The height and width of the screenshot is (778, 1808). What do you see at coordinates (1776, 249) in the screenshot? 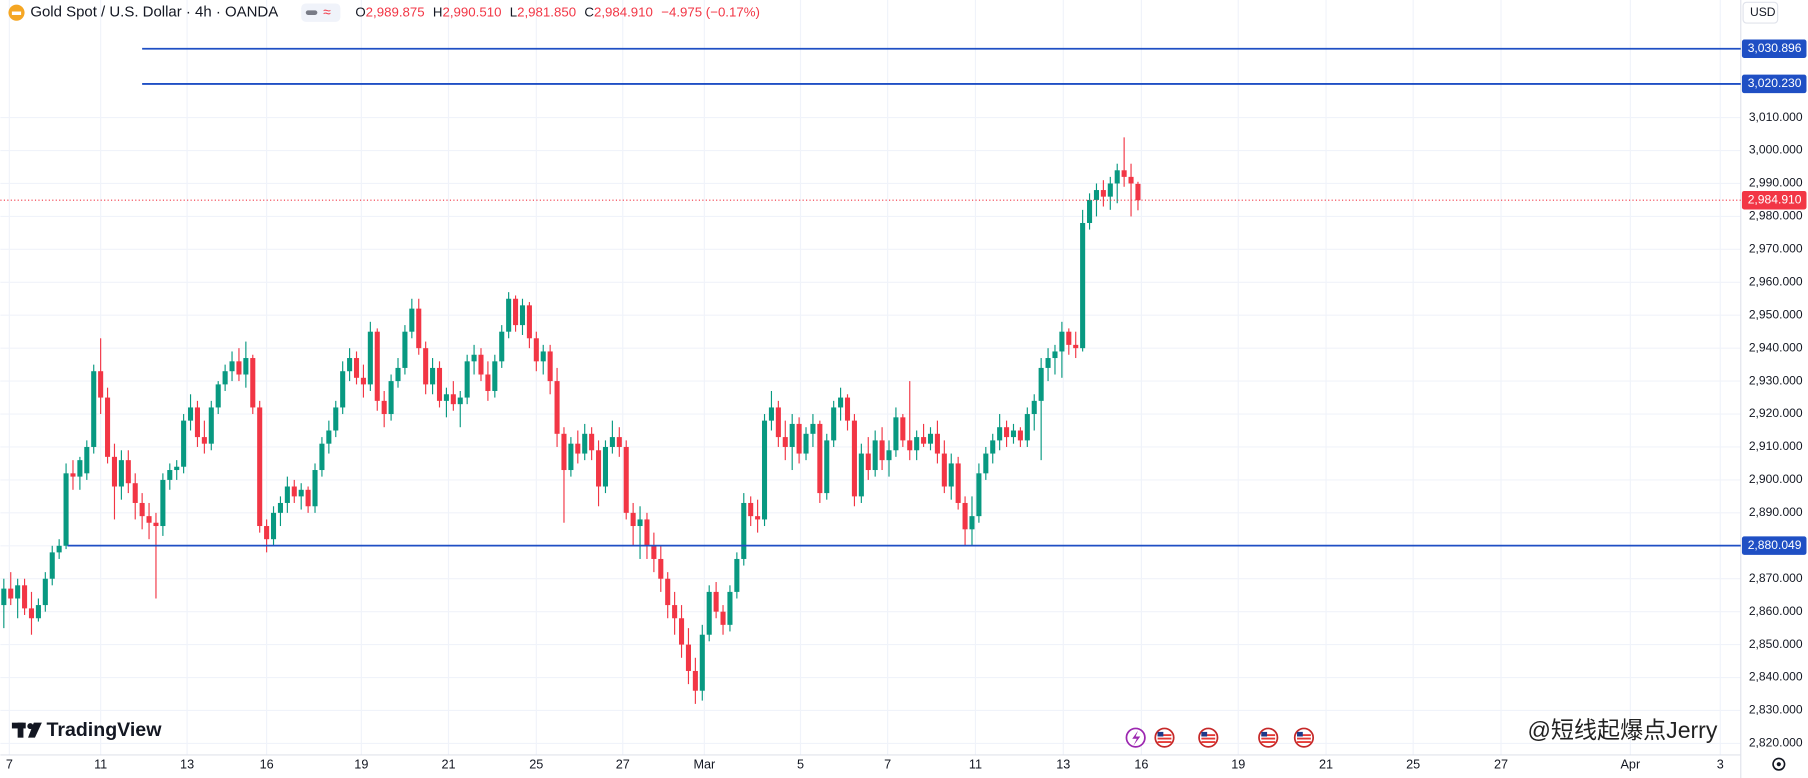
I see `y-tick-label: 2,970.000` at bounding box center [1776, 249].